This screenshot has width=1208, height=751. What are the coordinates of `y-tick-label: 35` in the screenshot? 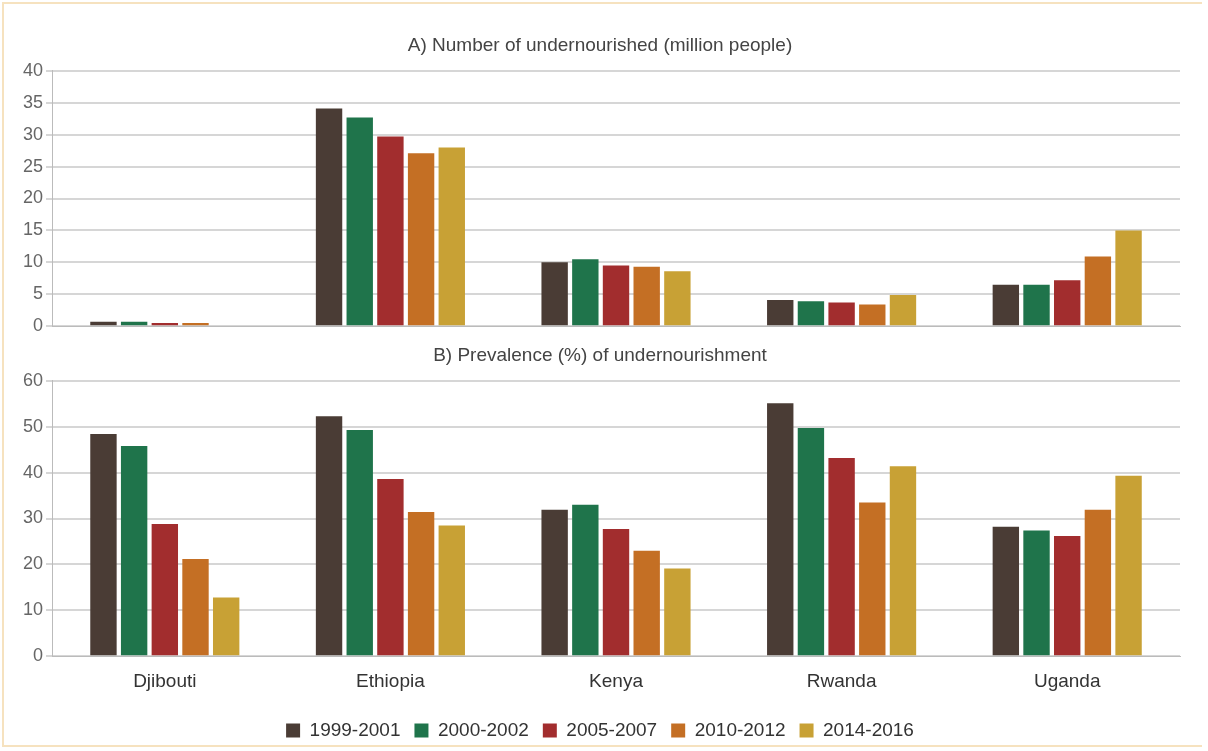 It's located at (33, 101).